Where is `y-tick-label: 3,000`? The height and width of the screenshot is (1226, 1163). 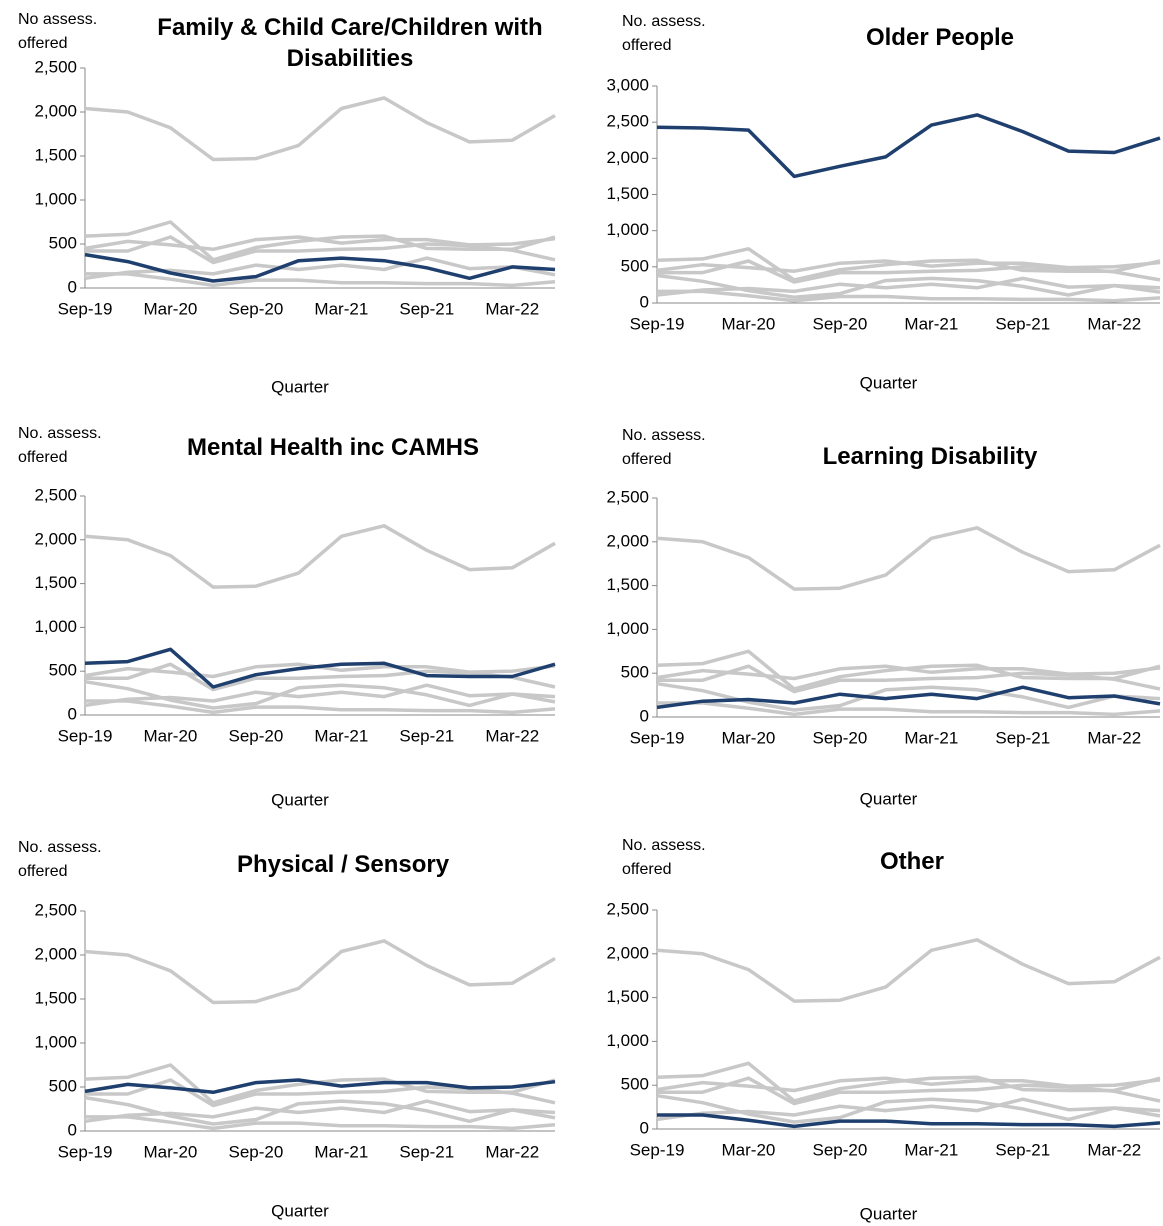 y-tick-label: 3,000 is located at coordinates (627, 84).